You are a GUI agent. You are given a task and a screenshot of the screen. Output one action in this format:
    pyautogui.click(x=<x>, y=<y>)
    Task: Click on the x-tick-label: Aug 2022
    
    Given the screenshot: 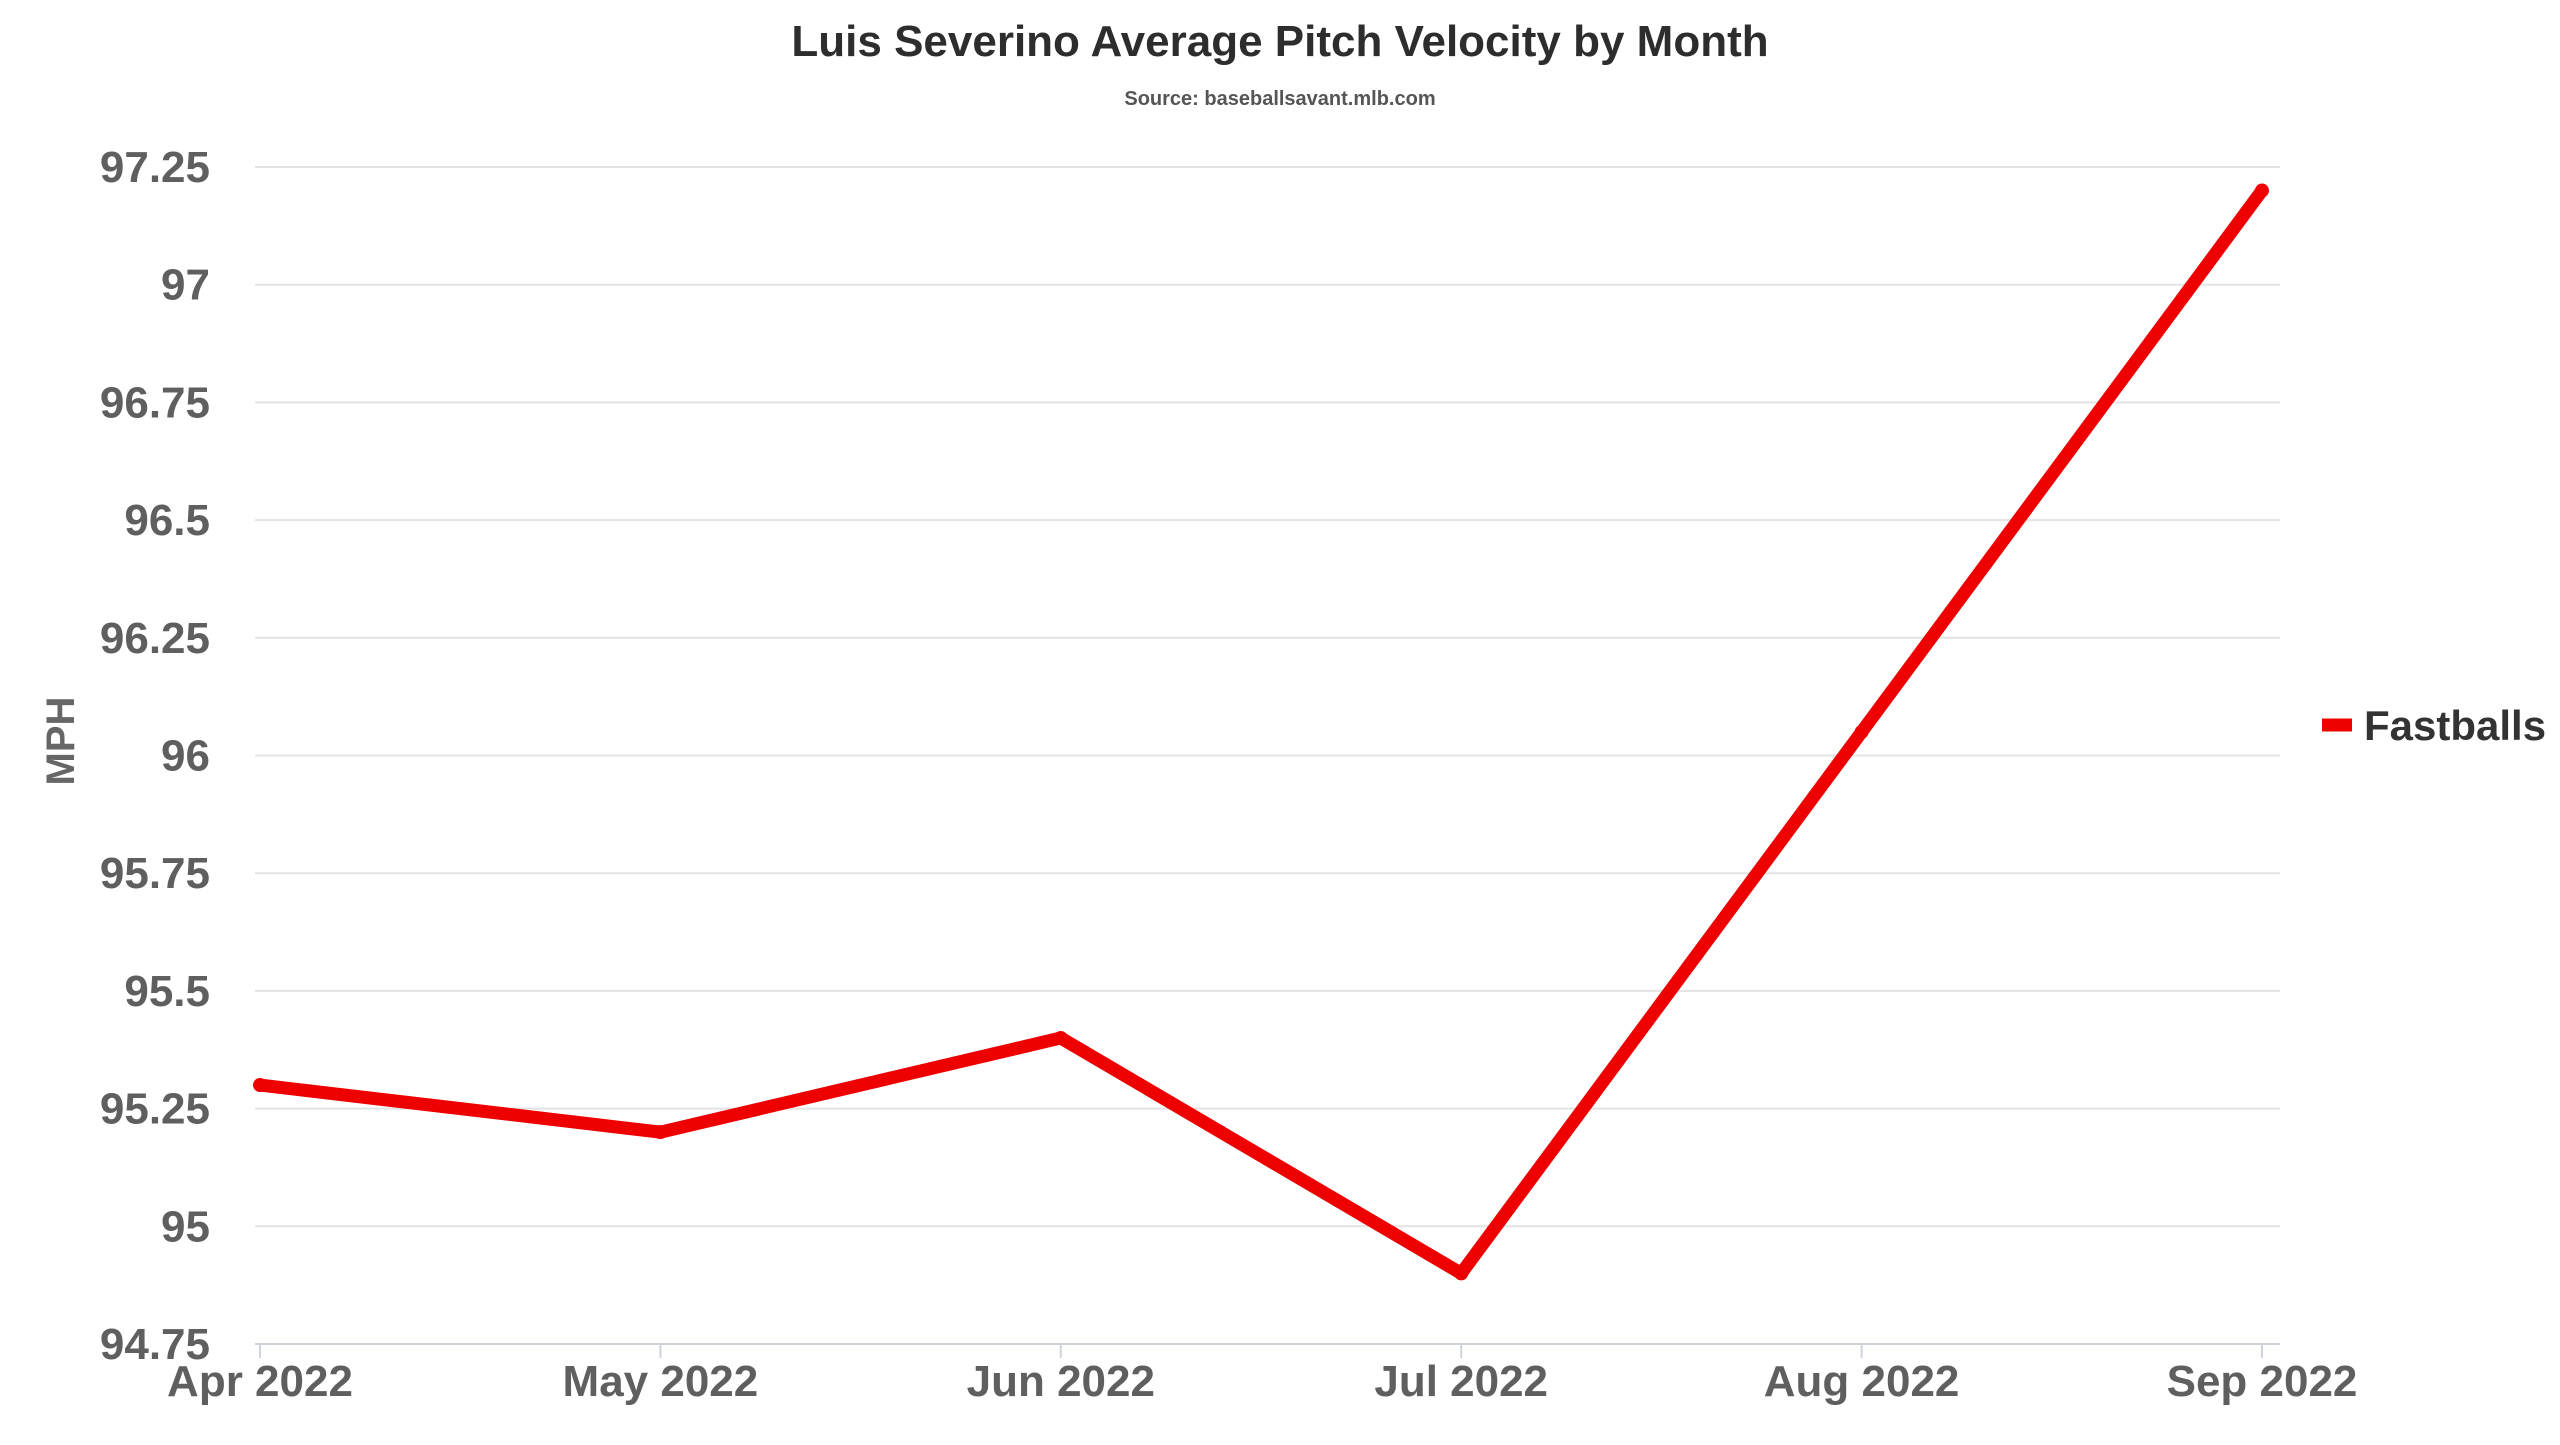 What is the action you would take?
    pyautogui.click(x=1862, y=1381)
    